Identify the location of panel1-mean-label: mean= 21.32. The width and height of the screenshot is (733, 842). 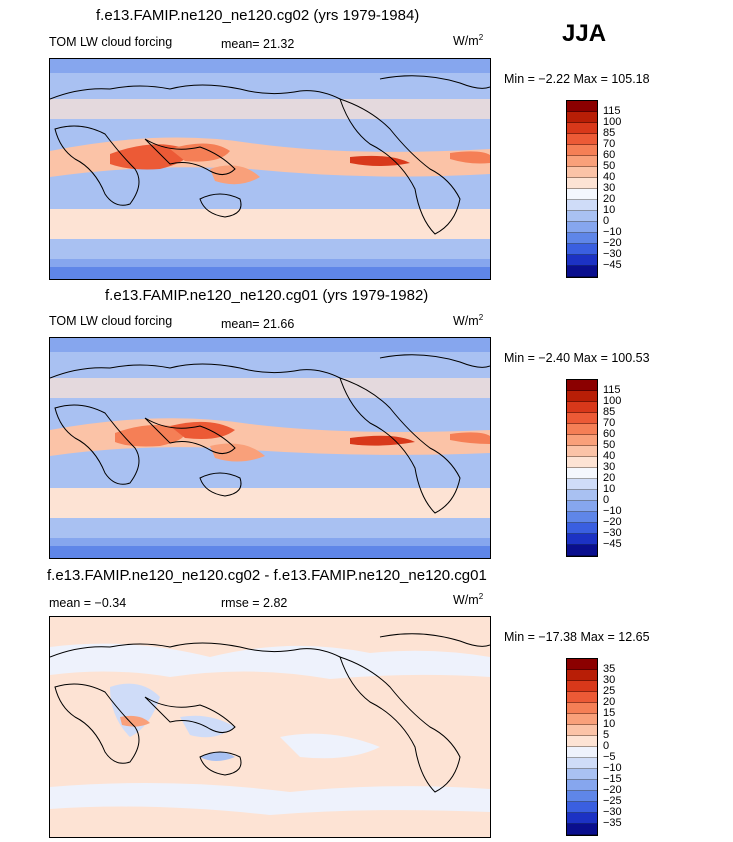
(258, 44).